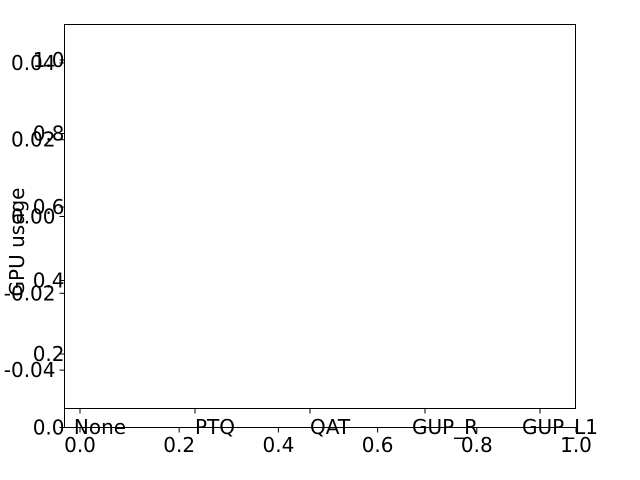 Image resolution: width=640 pixels, height=480 pixels. What do you see at coordinates (17, 242) in the screenshot?
I see `y-axis-label: GPU usage` at bounding box center [17, 242].